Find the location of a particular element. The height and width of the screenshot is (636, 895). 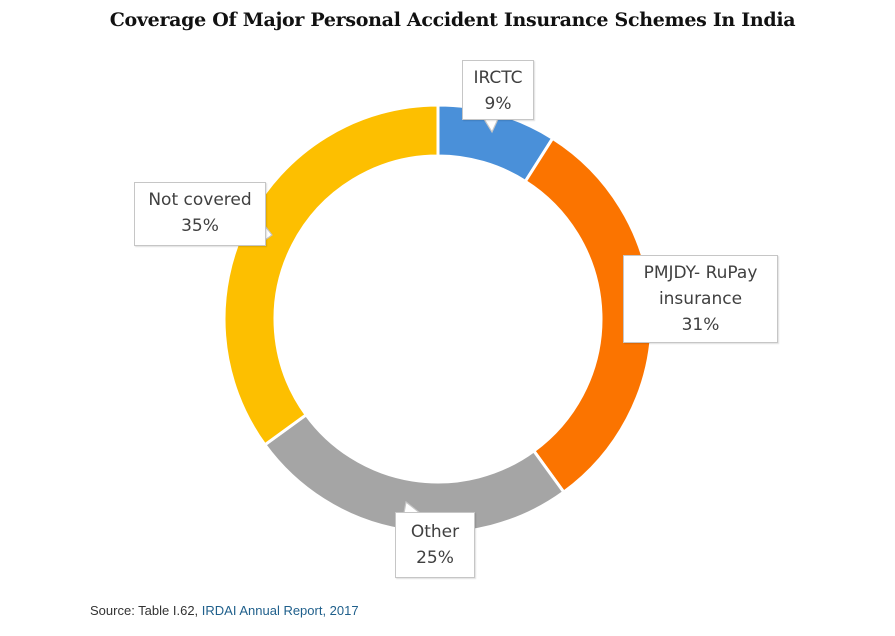

callout-pmjdy-name-line2: insurance is located at coordinates (700, 299).